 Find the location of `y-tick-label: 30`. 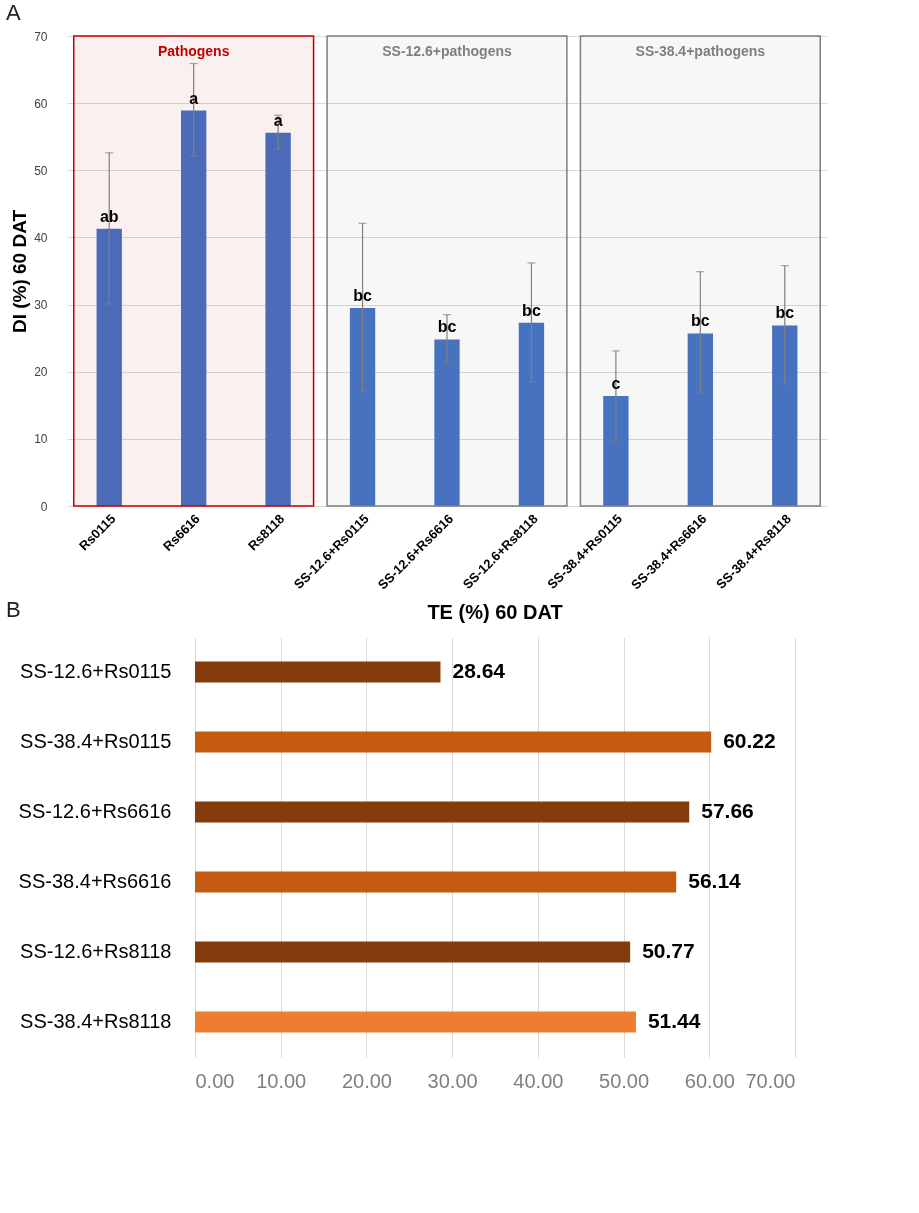

y-tick-label: 30 is located at coordinates (41, 305).